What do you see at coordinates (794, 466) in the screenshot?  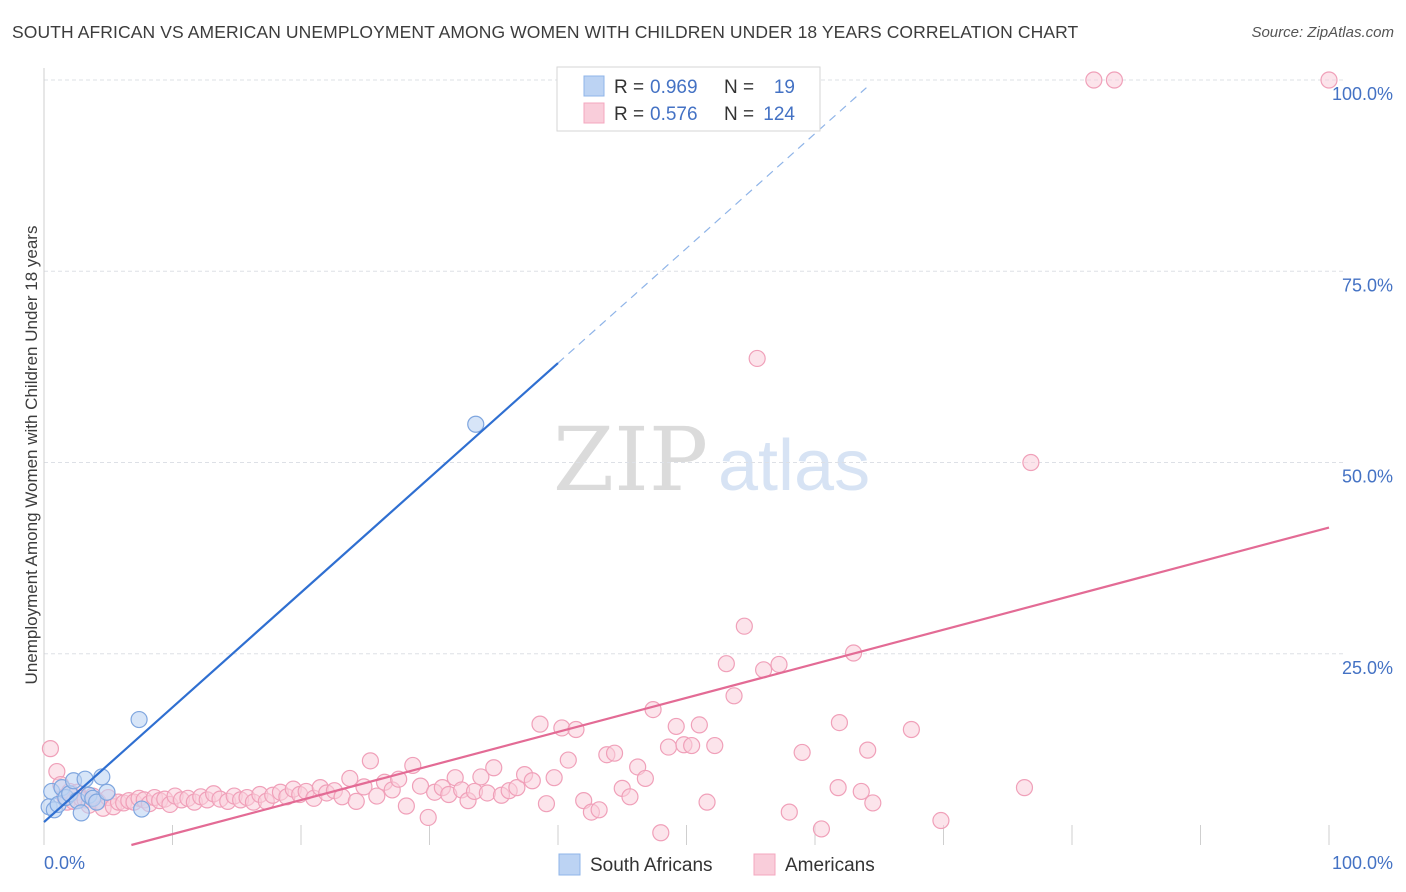 I see `watermark-atlas: atlas` at bounding box center [794, 466].